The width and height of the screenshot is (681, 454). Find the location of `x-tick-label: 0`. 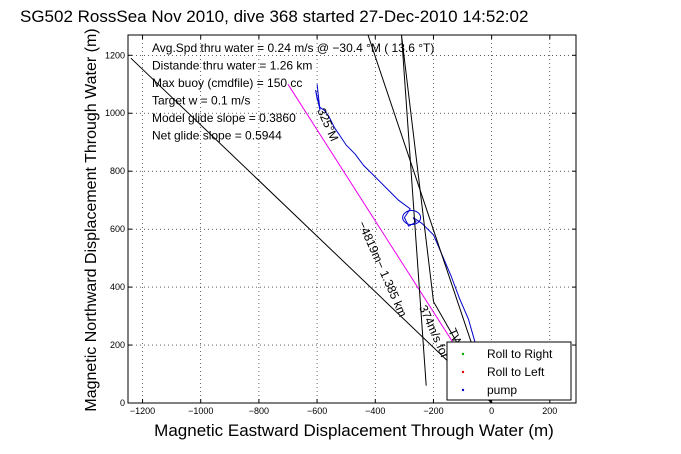

x-tick-label: 0 is located at coordinates (491, 411).